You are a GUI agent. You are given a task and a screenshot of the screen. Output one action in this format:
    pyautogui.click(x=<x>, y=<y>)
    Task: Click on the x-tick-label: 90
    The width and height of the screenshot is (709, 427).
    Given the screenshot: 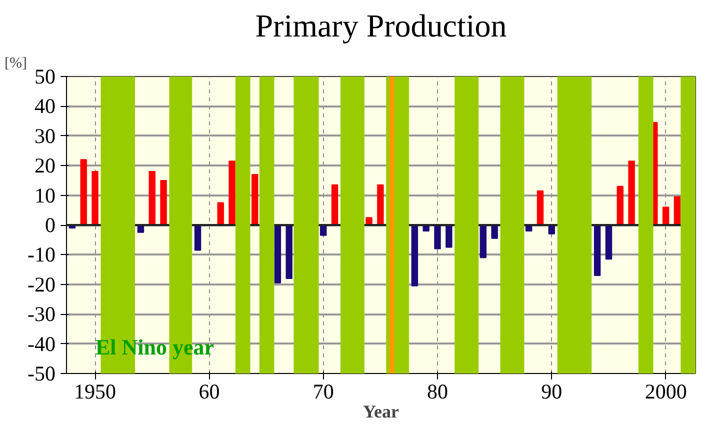 What is the action you would take?
    pyautogui.click(x=551, y=392)
    